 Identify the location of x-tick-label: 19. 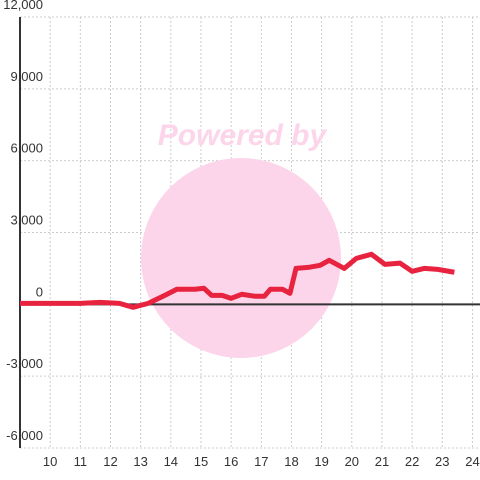
(321, 461).